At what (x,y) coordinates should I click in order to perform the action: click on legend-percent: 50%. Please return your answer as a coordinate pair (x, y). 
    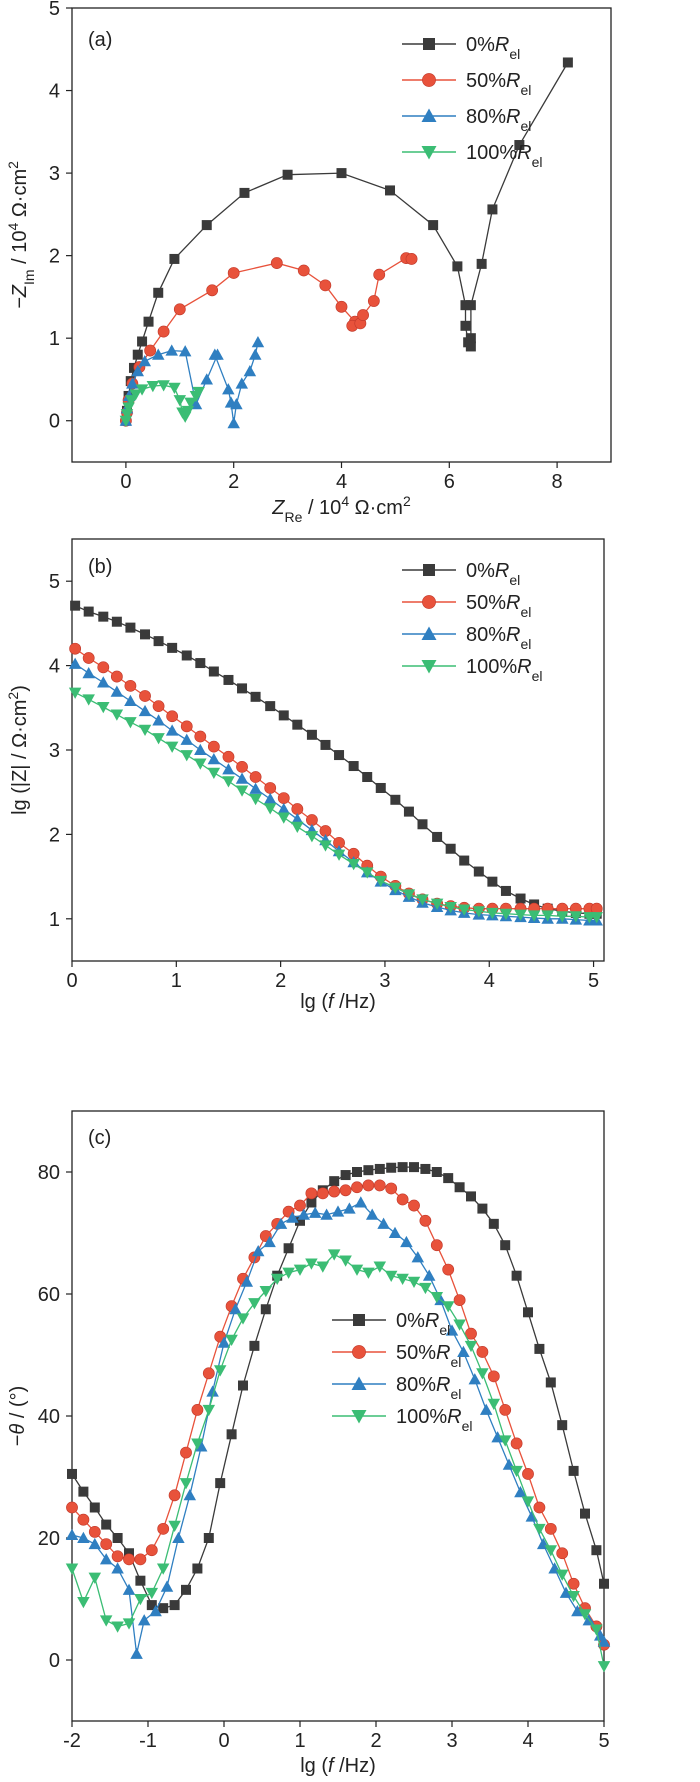
    Looking at the image, I should click on (486, 81).